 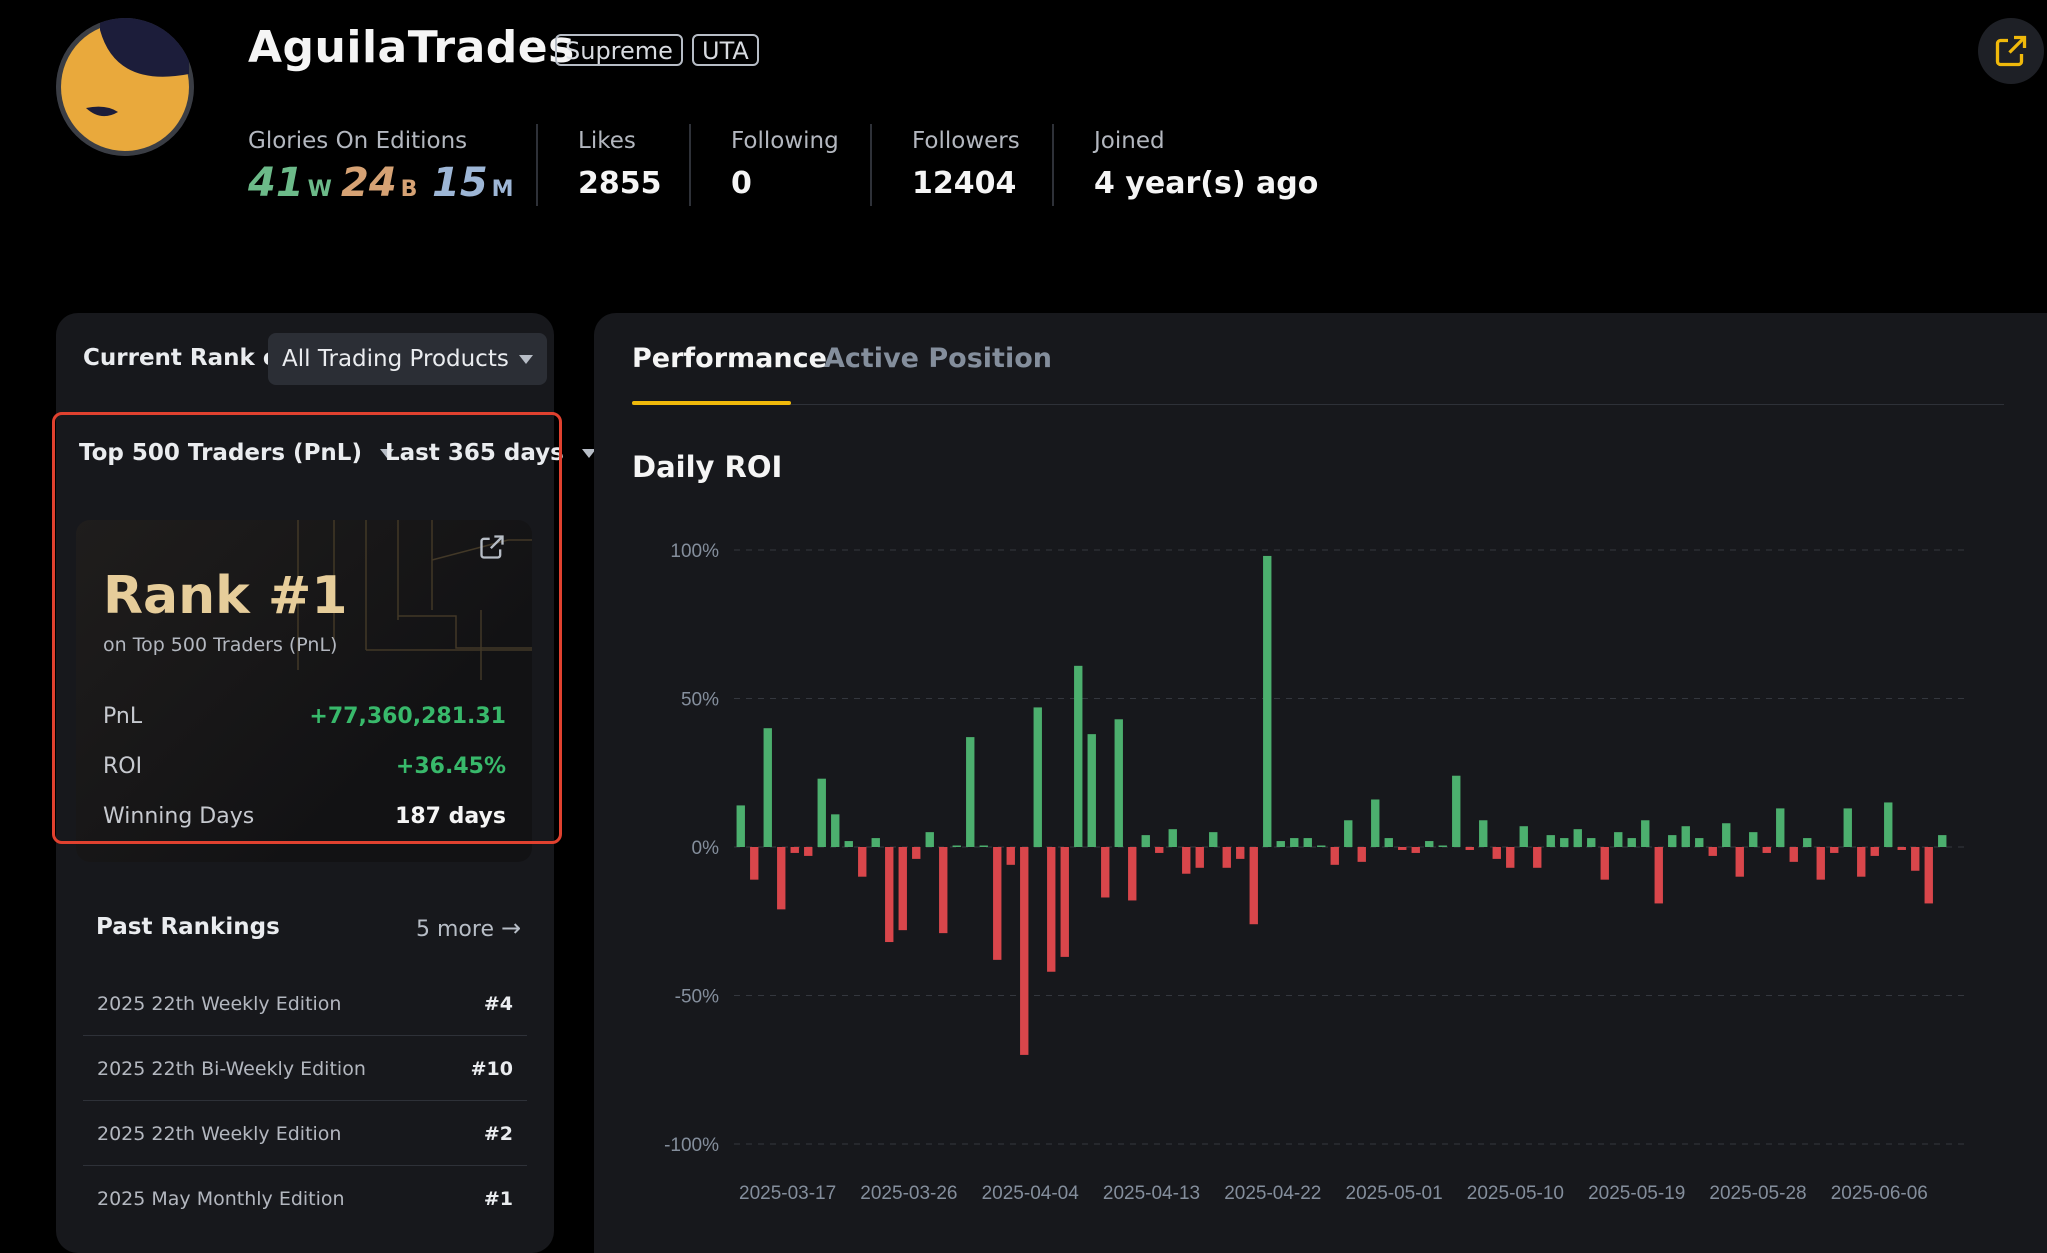 I want to click on followers-value: 12404, so click(x=964, y=183).